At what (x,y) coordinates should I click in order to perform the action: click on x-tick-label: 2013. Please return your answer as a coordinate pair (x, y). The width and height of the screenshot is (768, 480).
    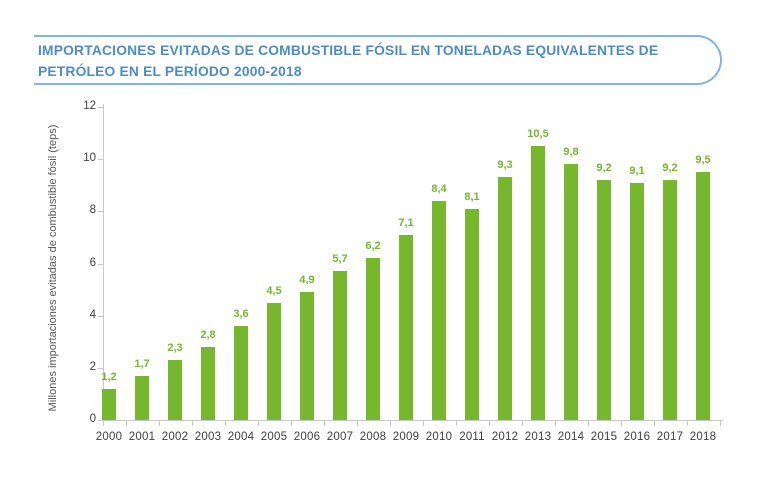
    Looking at the image, I should click on (538, 437).